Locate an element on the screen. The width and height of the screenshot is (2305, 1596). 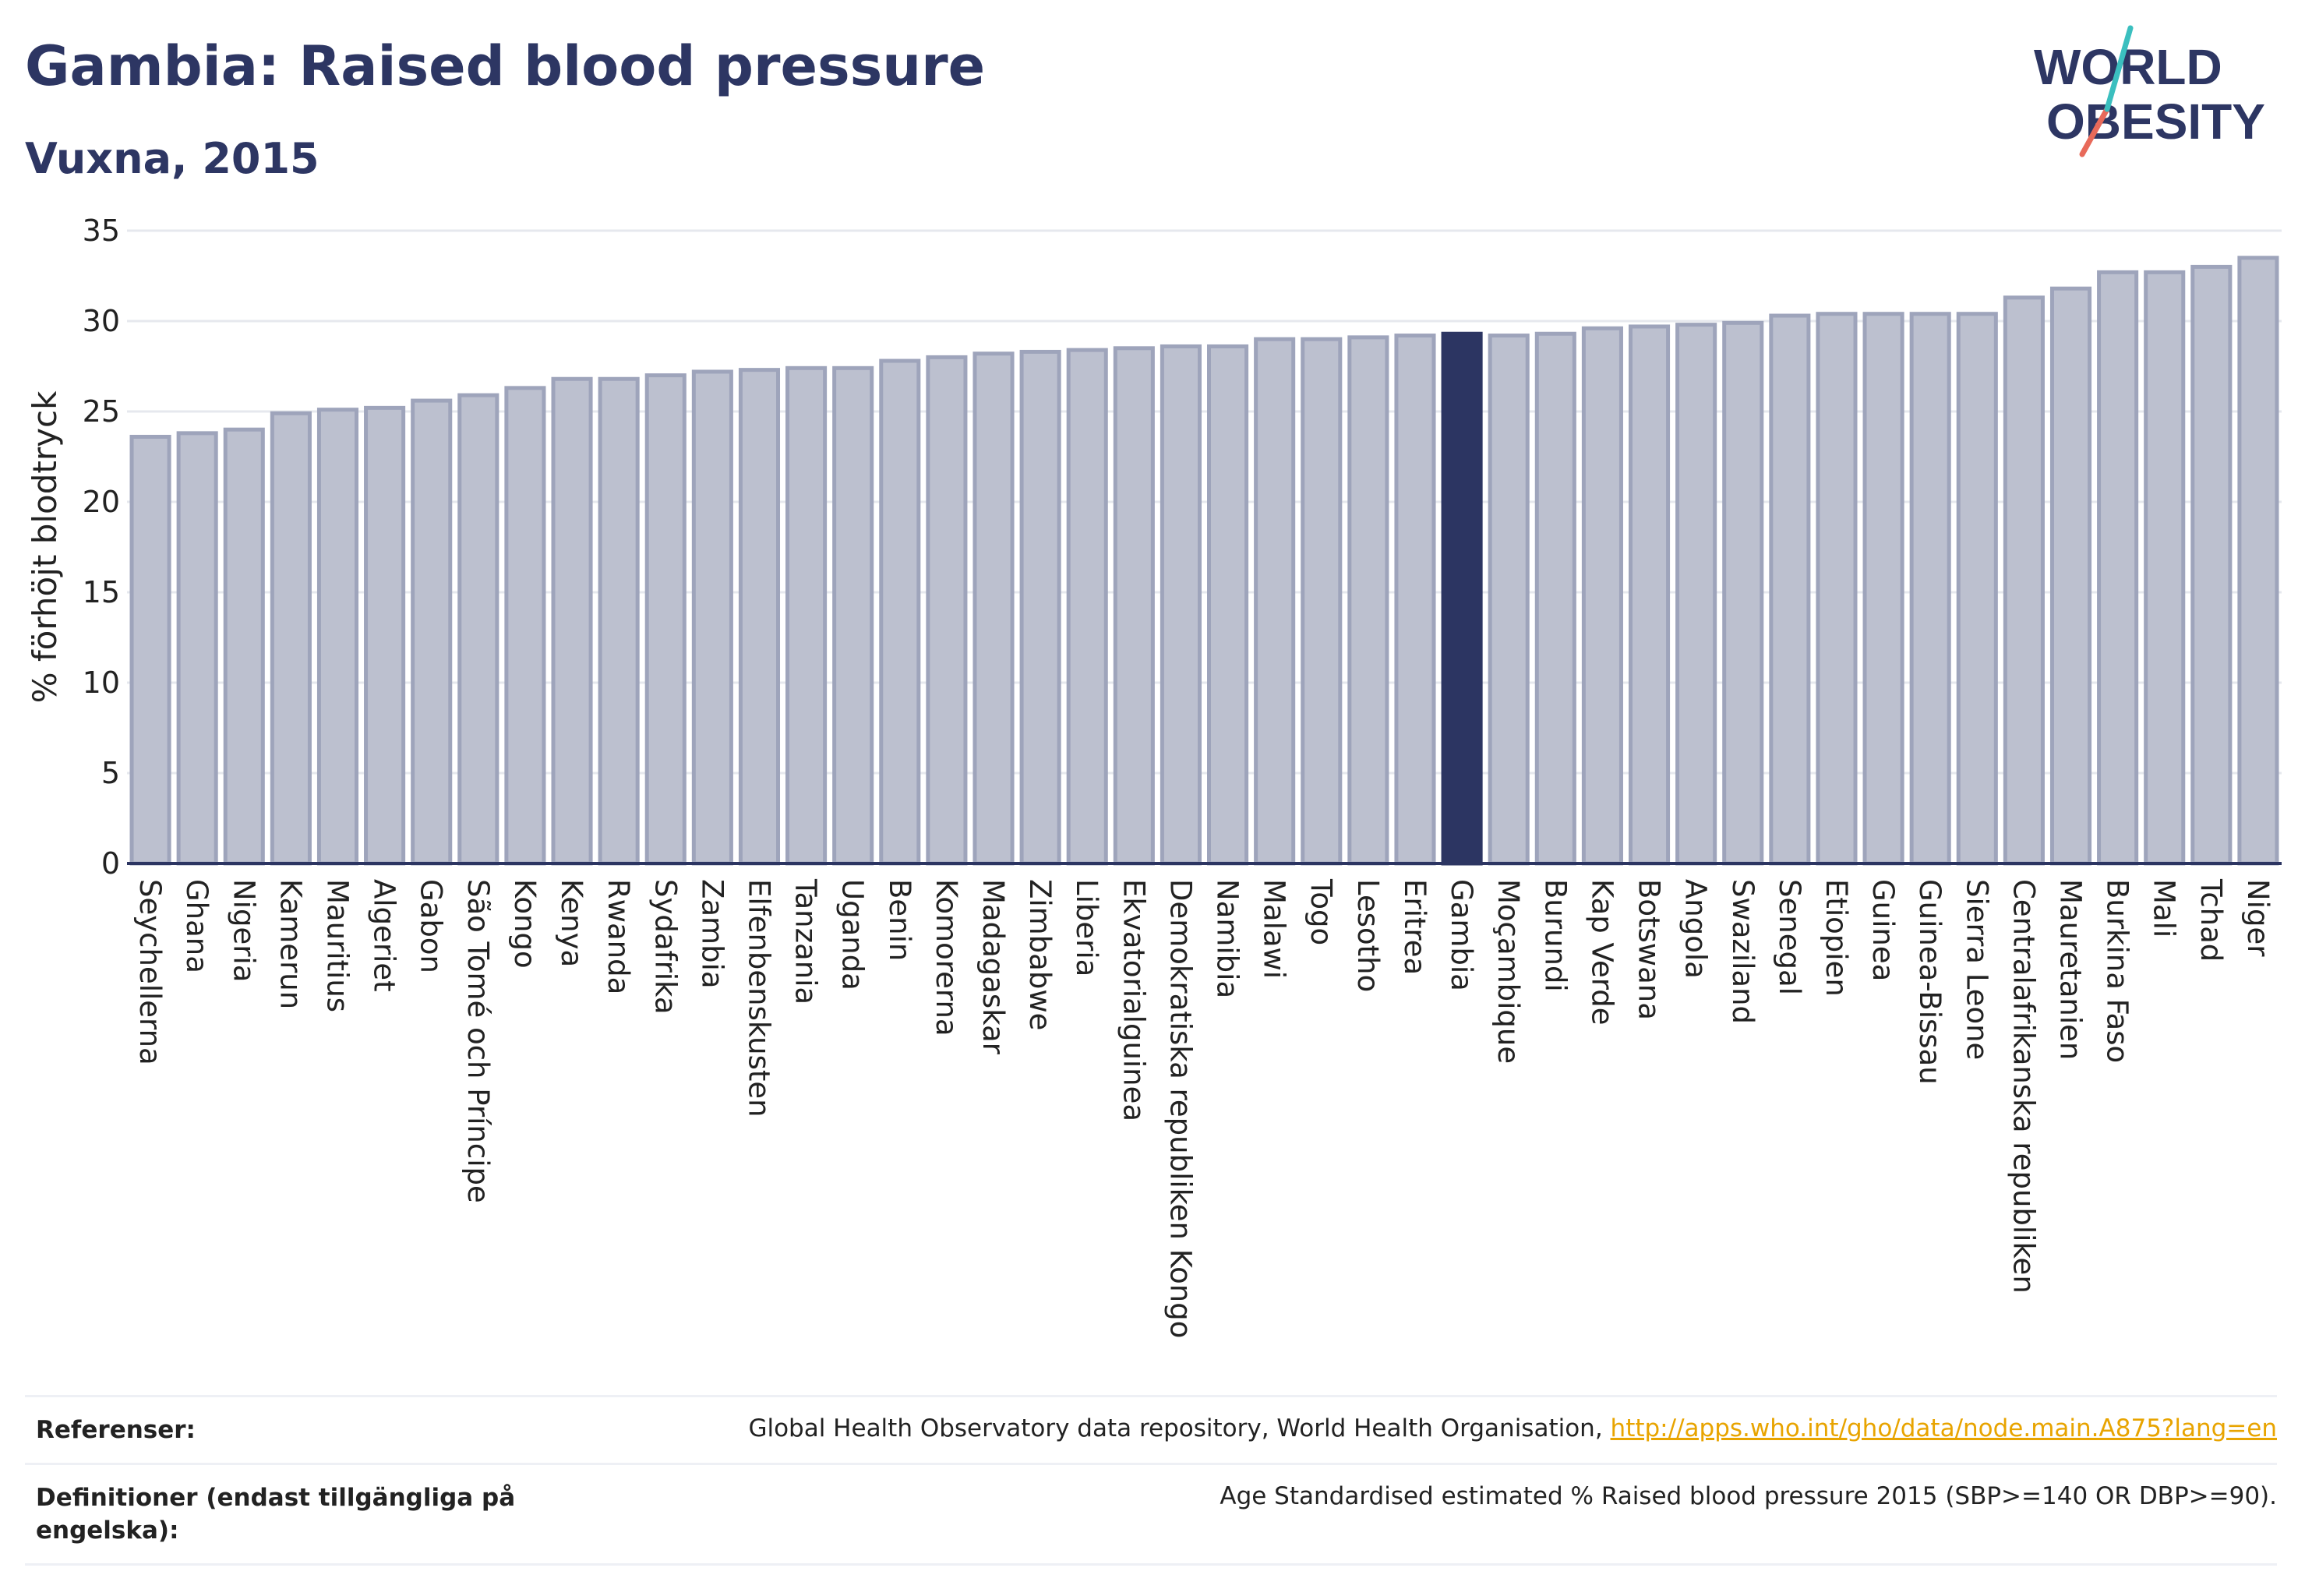
bar-angola is located at coordinates (1696, 594).